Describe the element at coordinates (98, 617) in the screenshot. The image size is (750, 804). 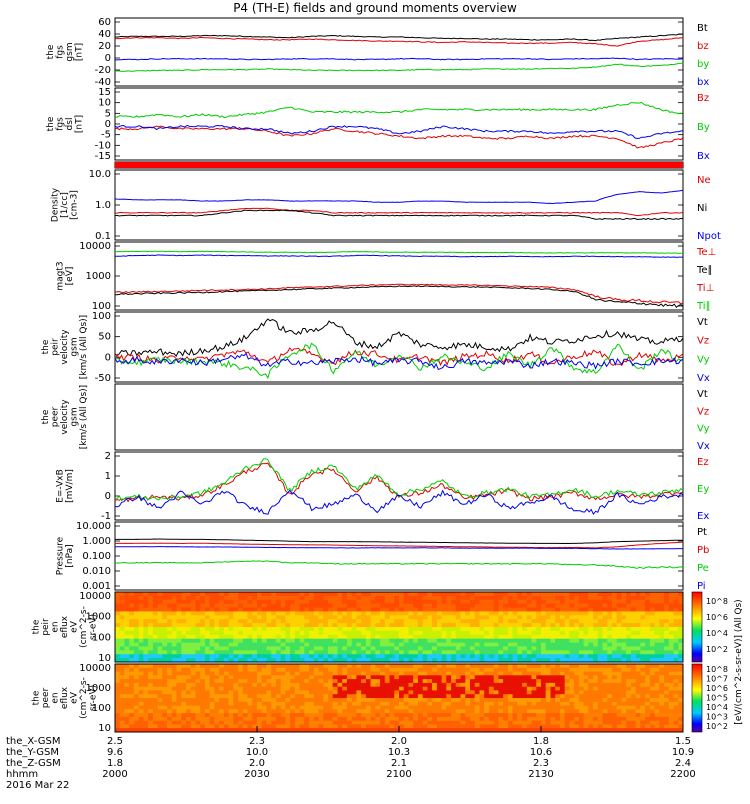
I see `panel-tick-label: 1000` at that location.